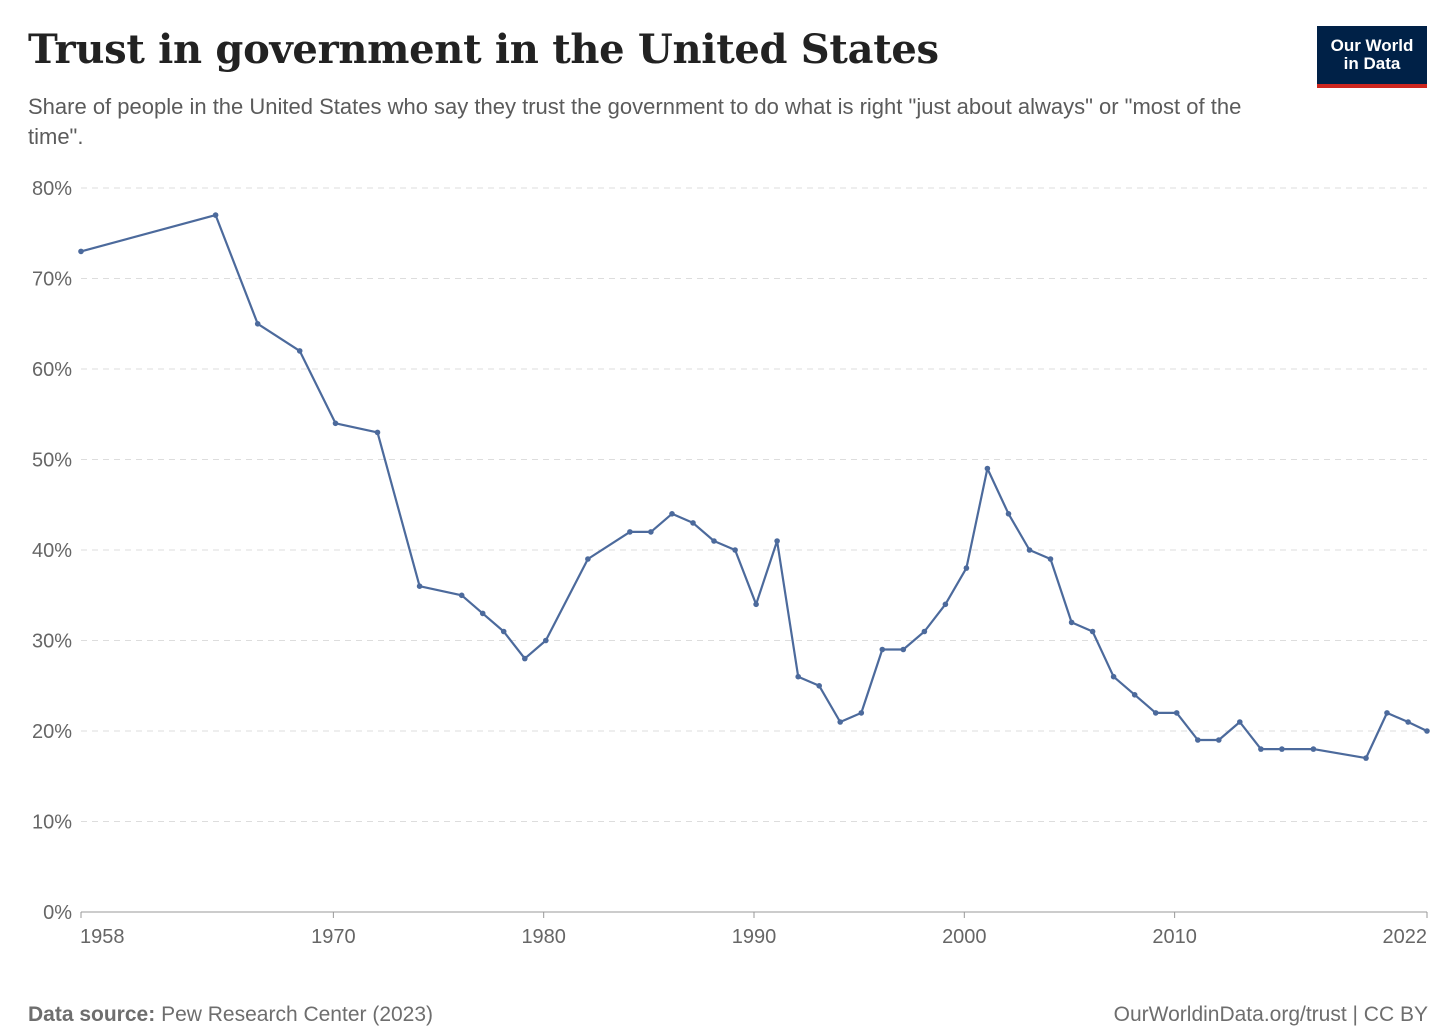 Image resolution: width=1456 pixels, height=1028 pixels. I want to click on x-tick-label: 1980, so click(543, 937).